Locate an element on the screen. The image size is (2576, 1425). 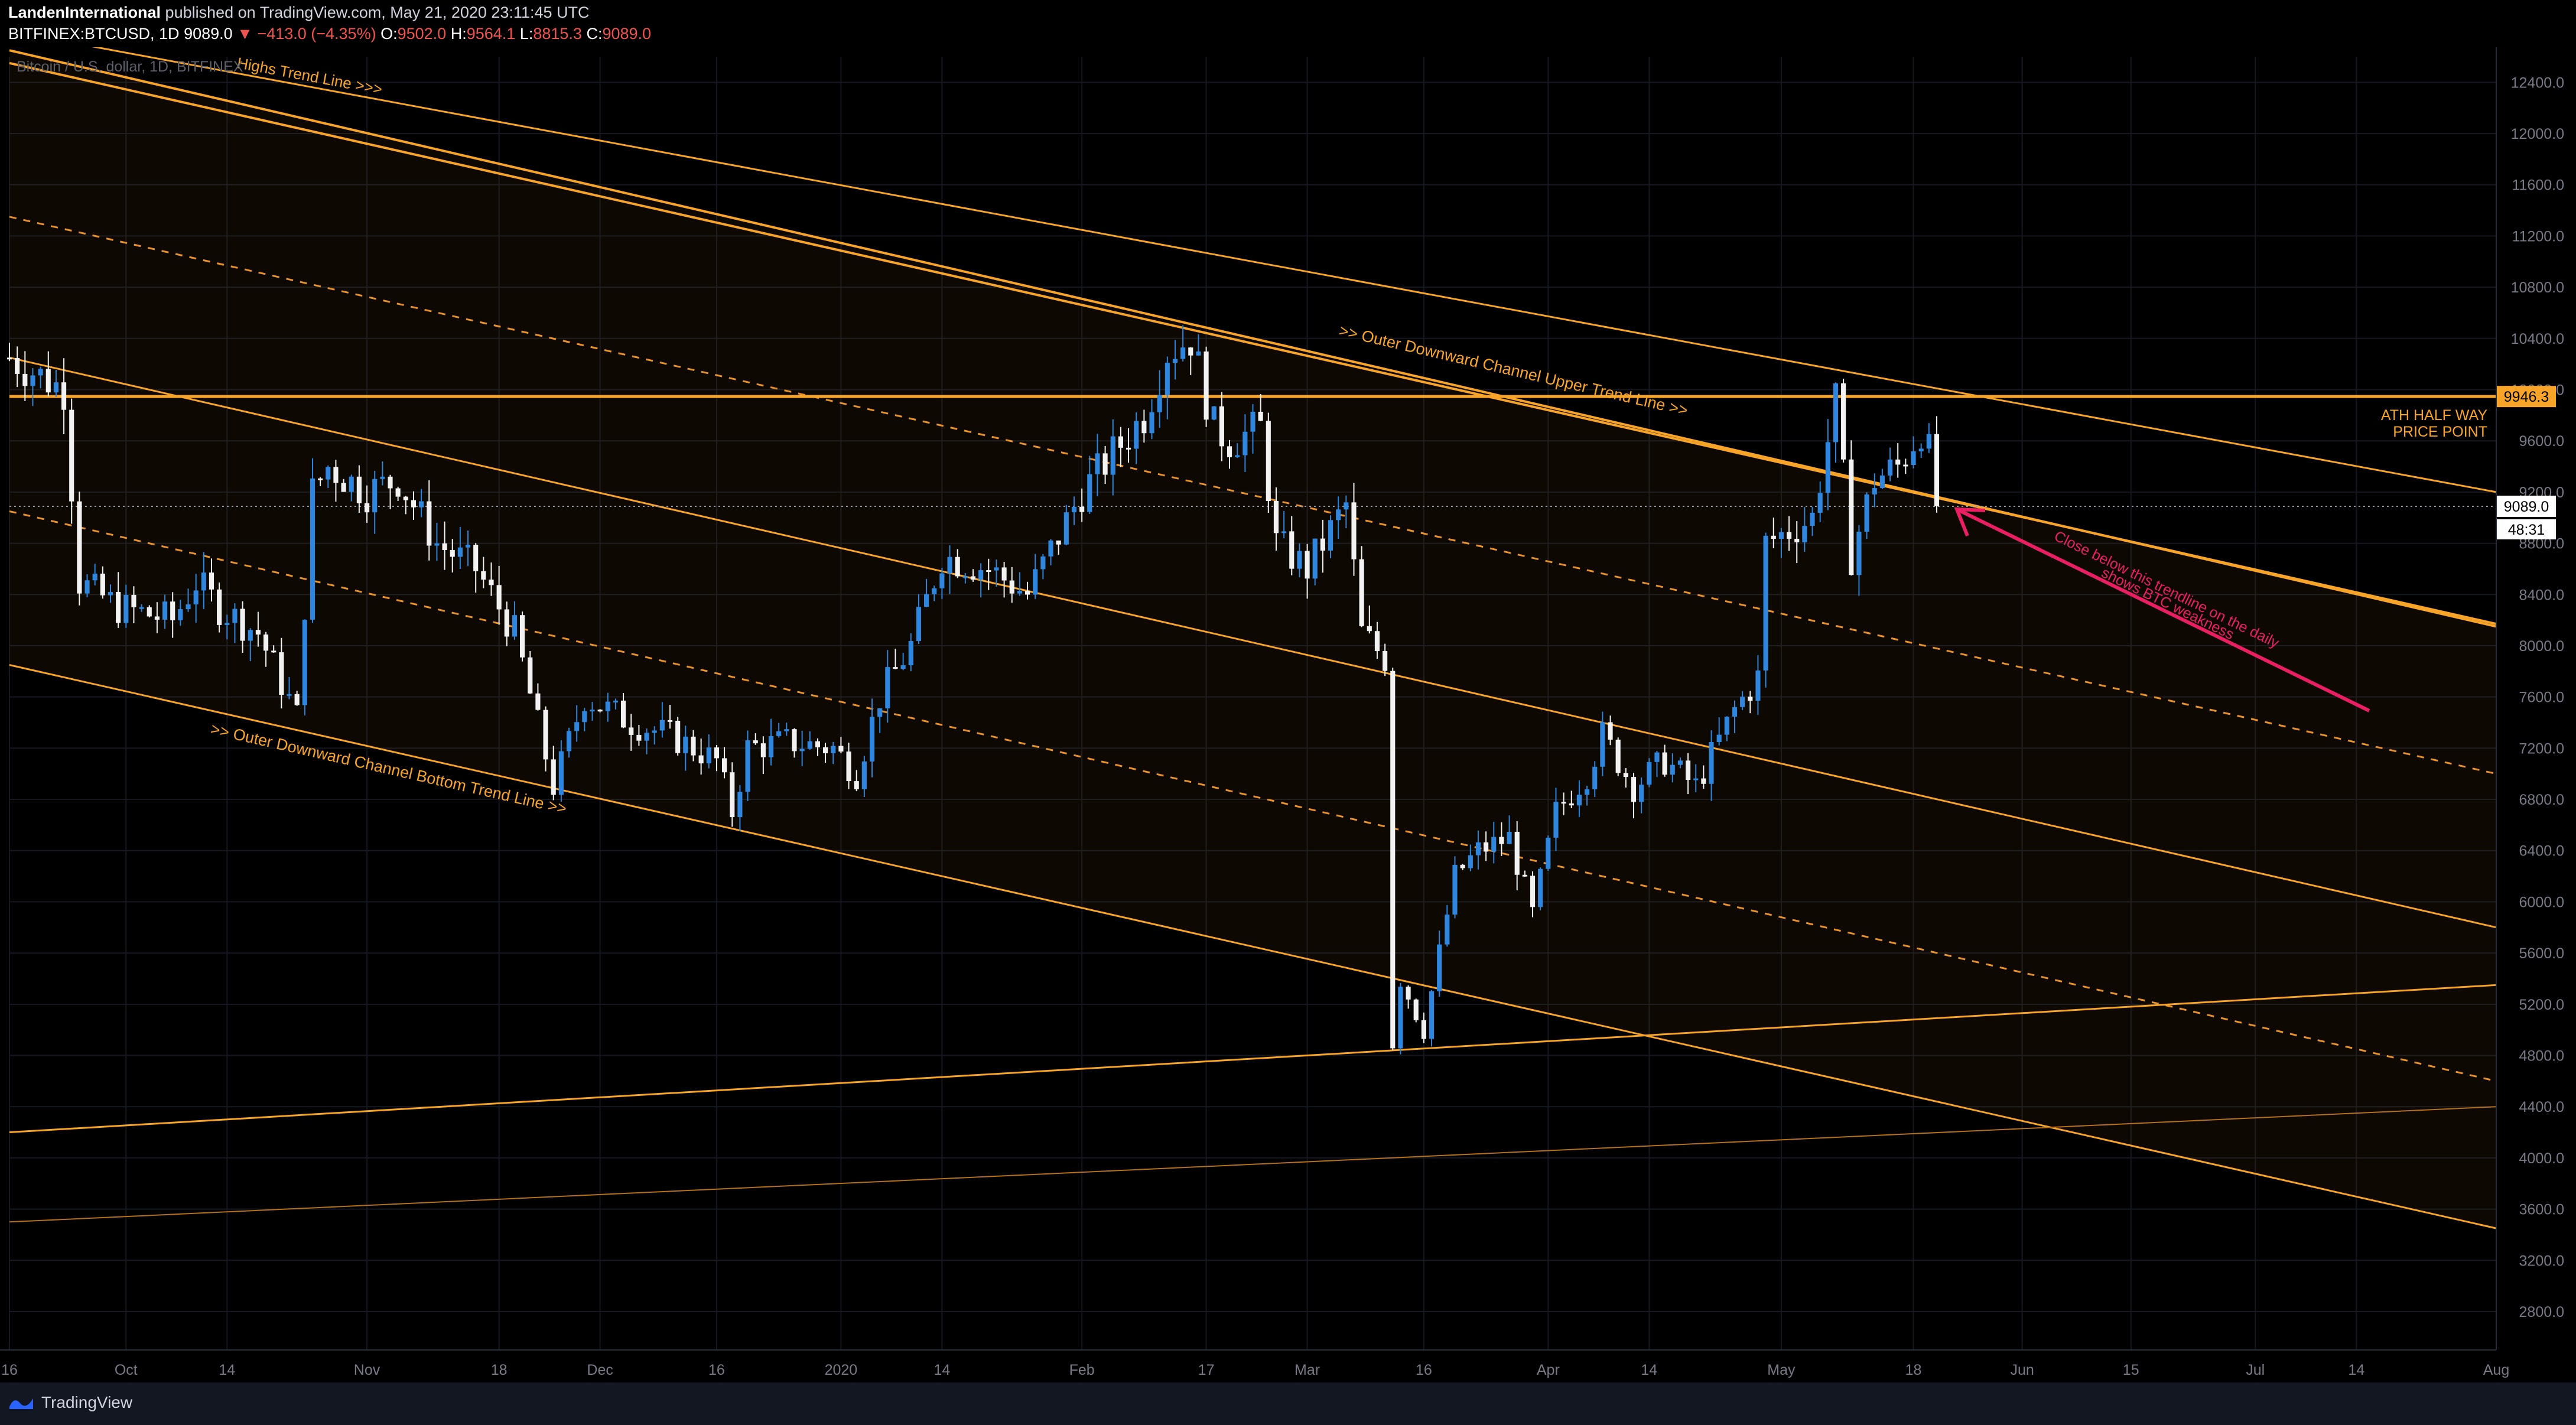
x-tick-label: Nov is located at coordinates (367, 1370).